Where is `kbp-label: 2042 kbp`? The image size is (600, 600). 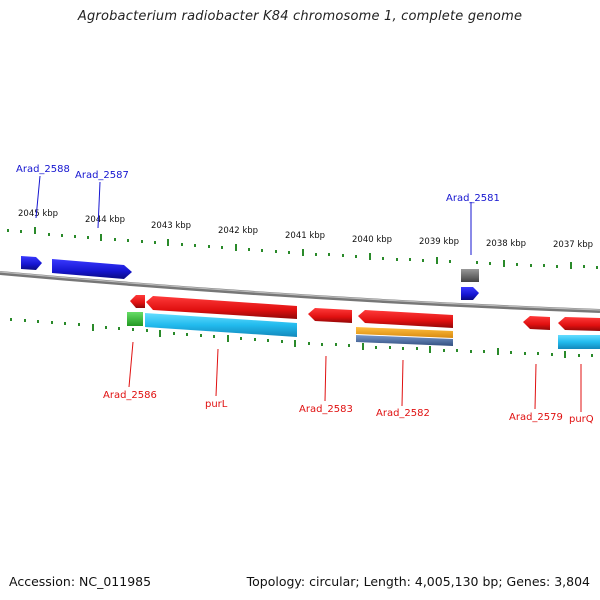
kbp-label: 2042 kbp is located at coordinates (238, 231).